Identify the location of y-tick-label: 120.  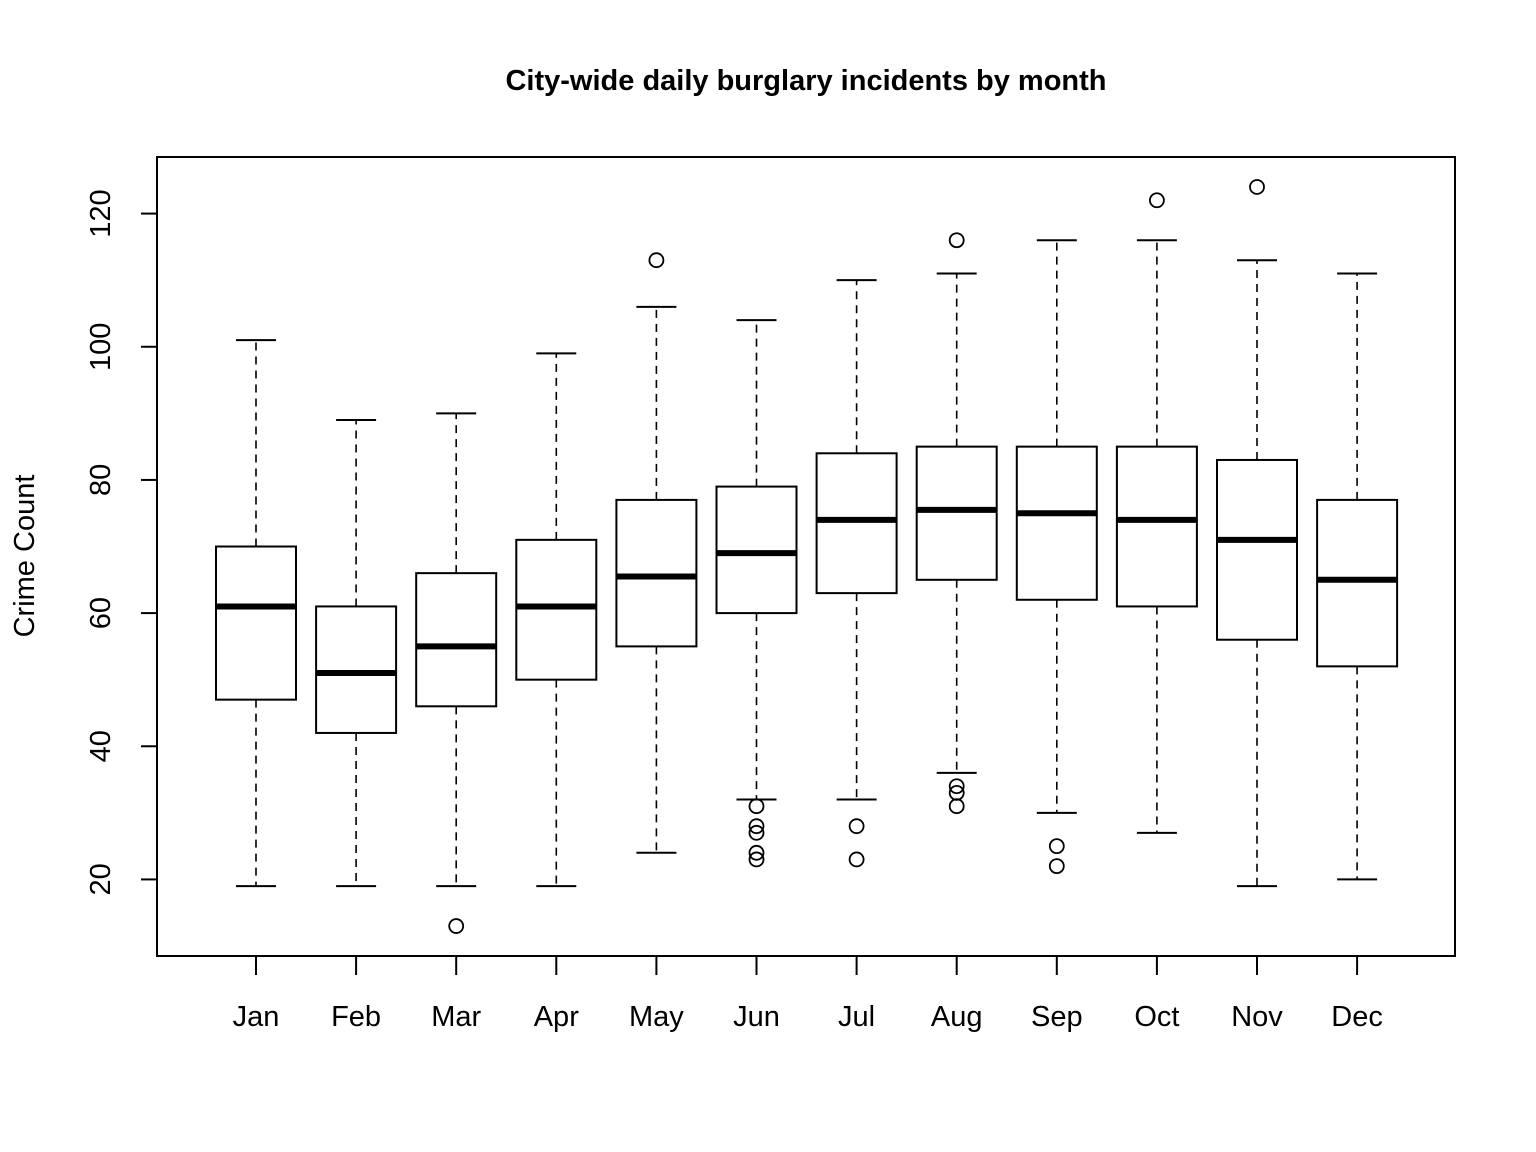
(101, 213).